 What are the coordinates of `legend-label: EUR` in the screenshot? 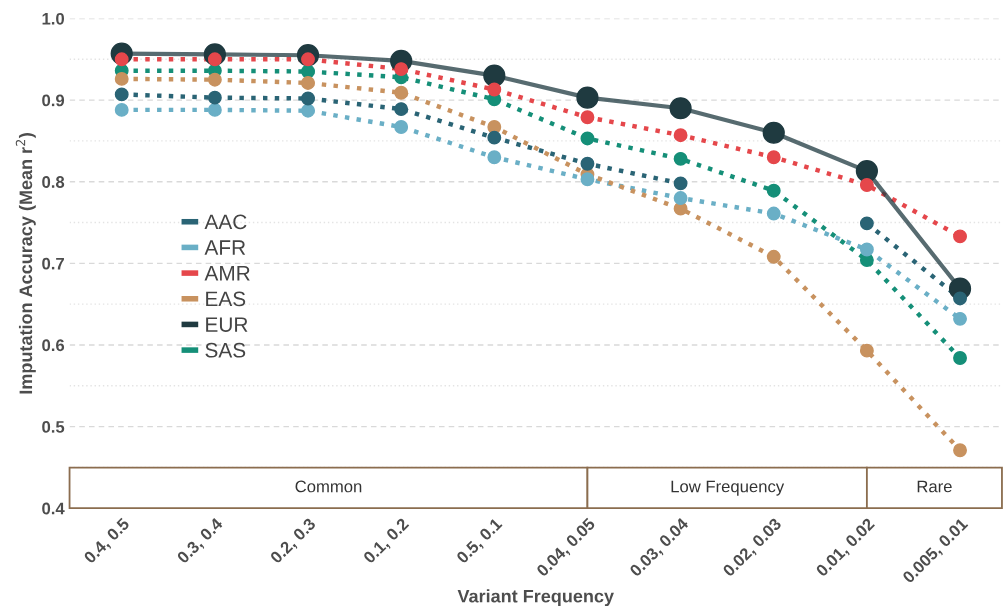 It's located at (227, 324).